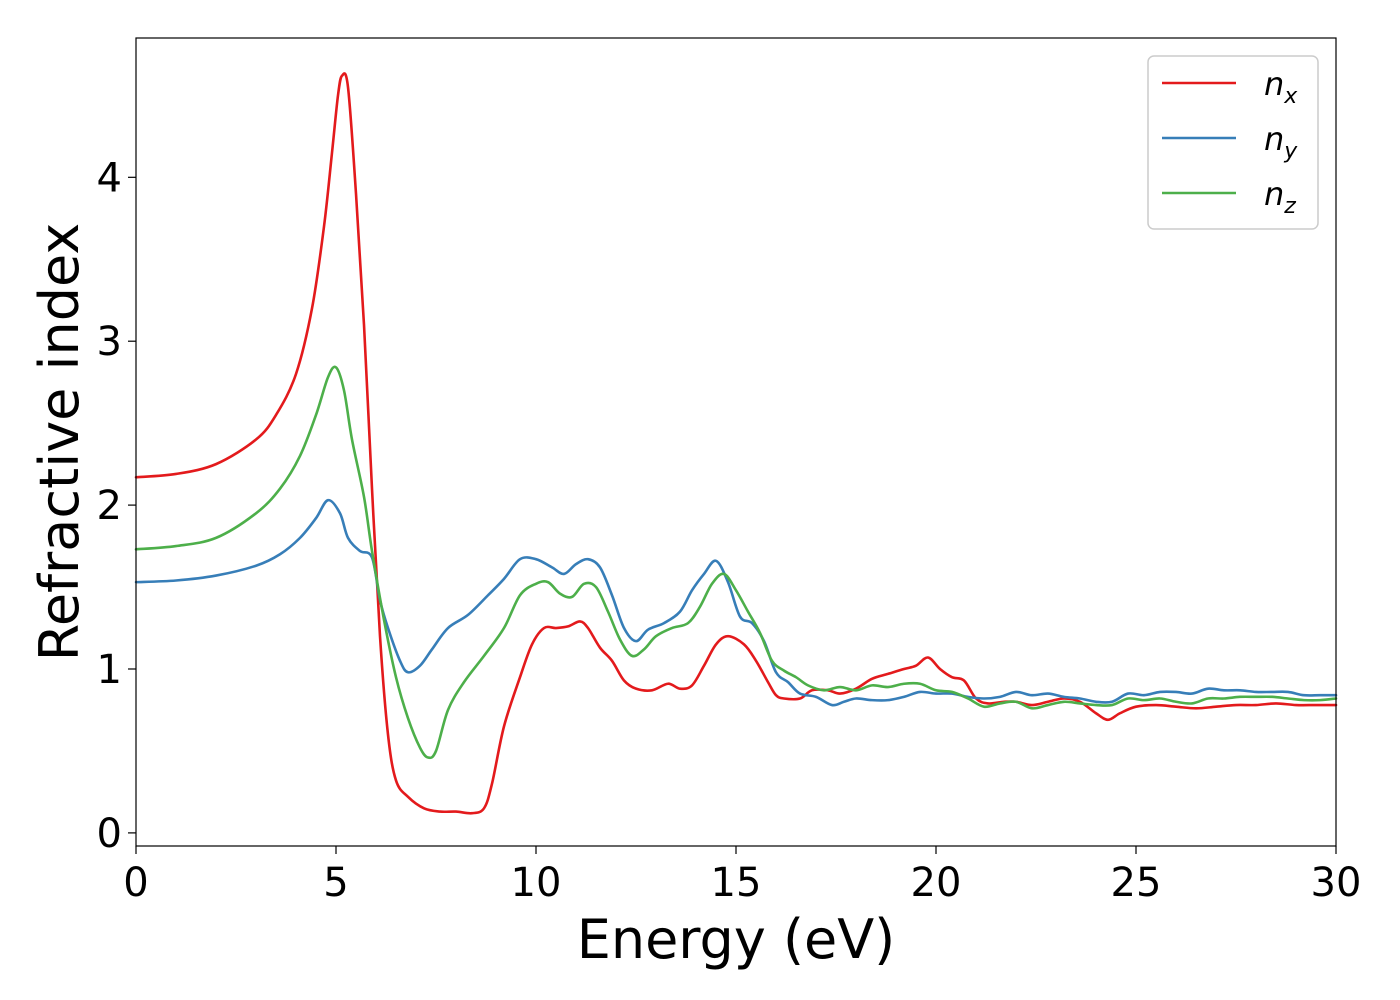  I want to click on x-axis-title: Energy (eV), so click(736, 939).